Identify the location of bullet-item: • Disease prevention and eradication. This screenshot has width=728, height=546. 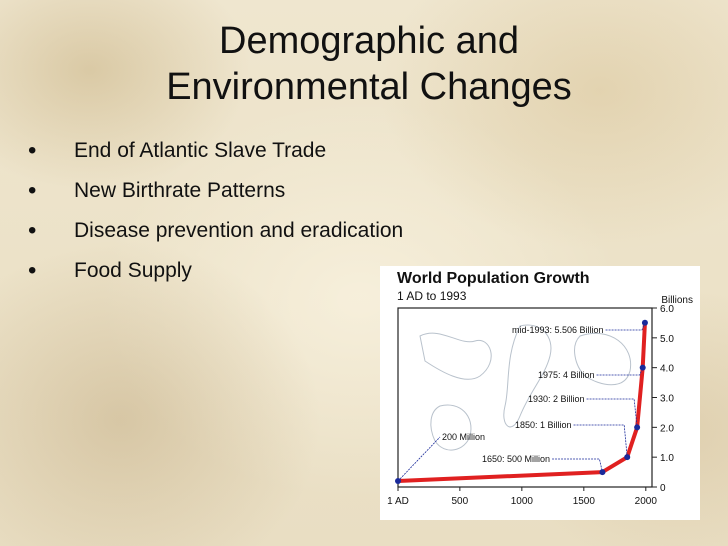
(215, 236).